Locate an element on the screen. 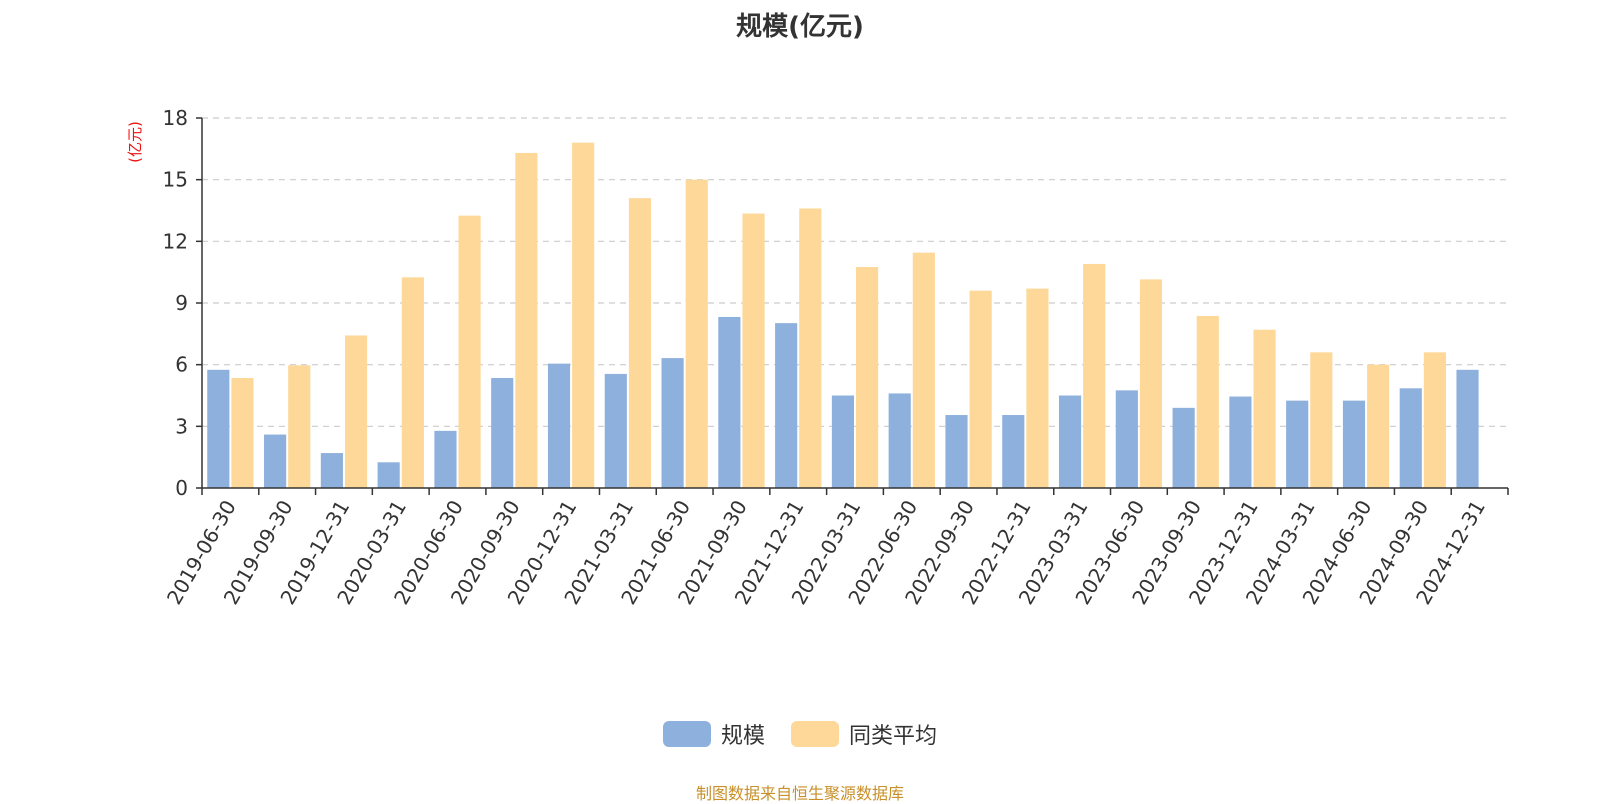 Image resolution: width=1600 pixels, height=804 pixels. y-tick-label: 0 is located at coordinates (181, 488).